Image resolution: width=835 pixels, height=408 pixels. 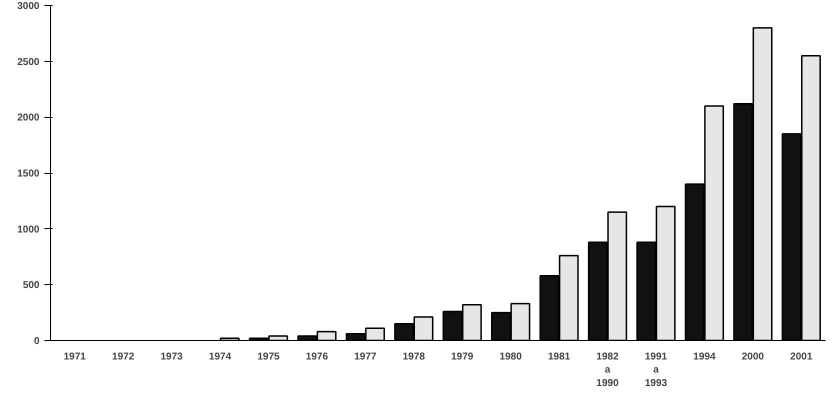 I want to click on x-tick-label: 1976, so click(x=317, y=357).